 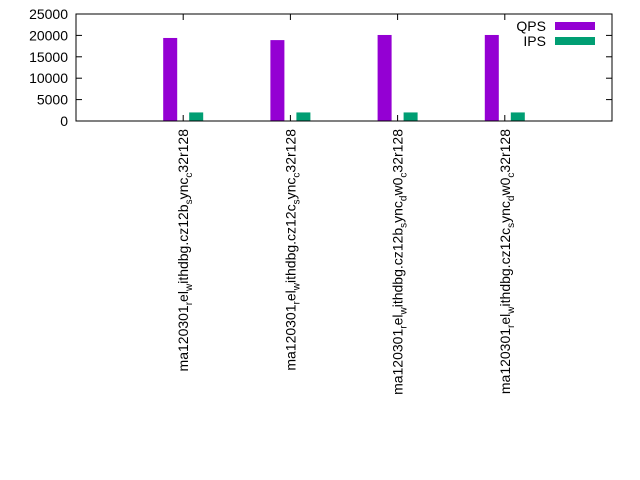 What do you see at coordinates (511, 310) in the screenshot?
I see `x-category-label-part-3-3: w` at bounding box center [511, 310].